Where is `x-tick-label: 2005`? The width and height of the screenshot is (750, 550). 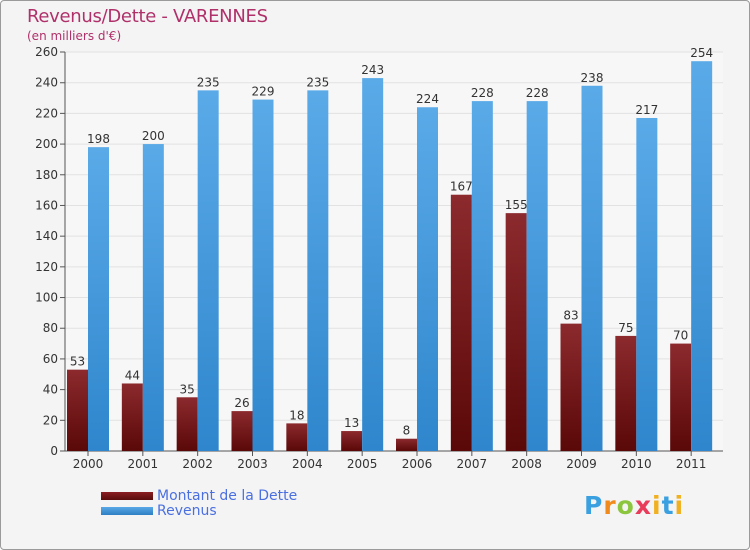
x-tick-label: 2005 is located at coordinates (362, 464).